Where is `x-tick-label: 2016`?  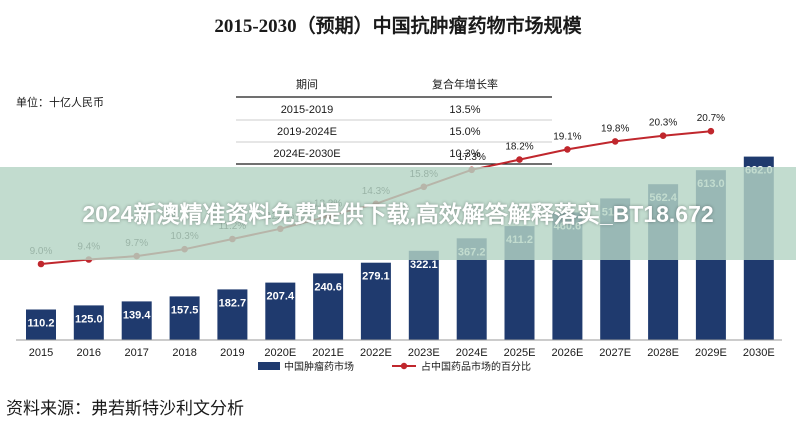 x-tick-label: 2016 is located at coordinates (89, 353).